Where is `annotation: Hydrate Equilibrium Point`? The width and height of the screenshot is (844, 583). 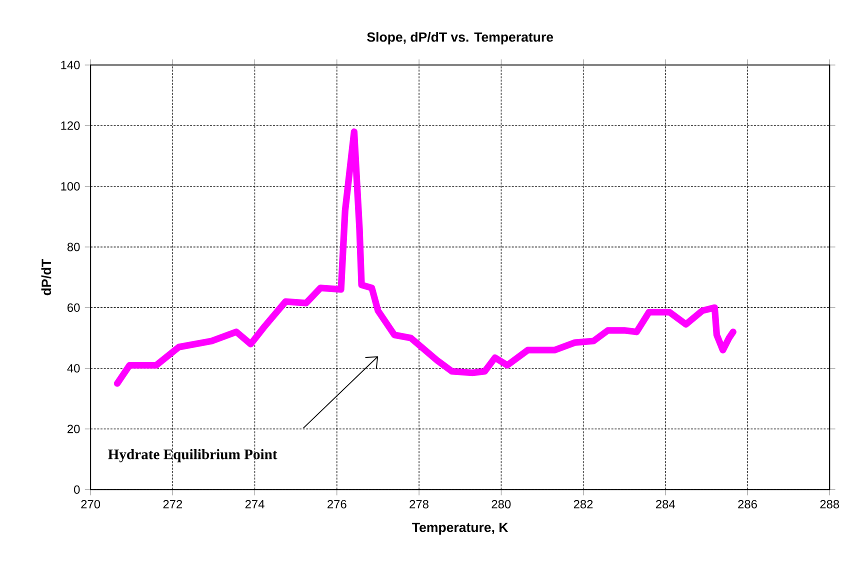
annotation: Hydrate Equilibrium Point is located at coordinates (193, 455).